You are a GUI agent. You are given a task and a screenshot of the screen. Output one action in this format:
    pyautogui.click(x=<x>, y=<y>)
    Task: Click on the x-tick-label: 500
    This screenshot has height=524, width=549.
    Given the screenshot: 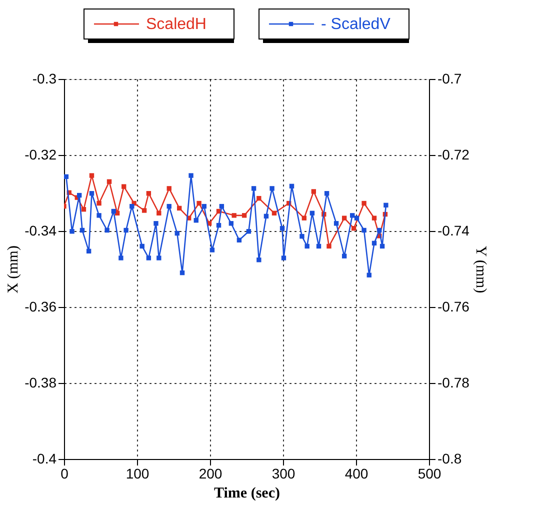 What is the action you would take?
    pyautogui.click(x=430, y=474)
    